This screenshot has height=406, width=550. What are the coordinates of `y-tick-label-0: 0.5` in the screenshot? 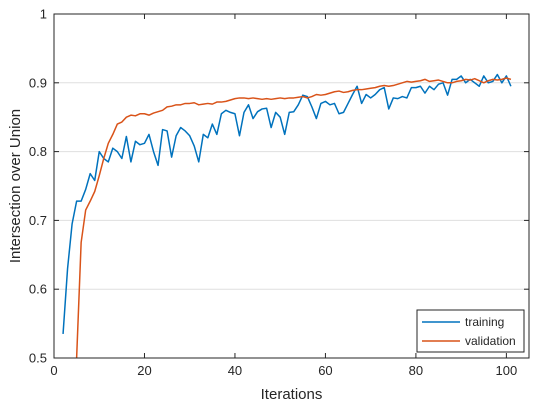 It's located at (38, 358).